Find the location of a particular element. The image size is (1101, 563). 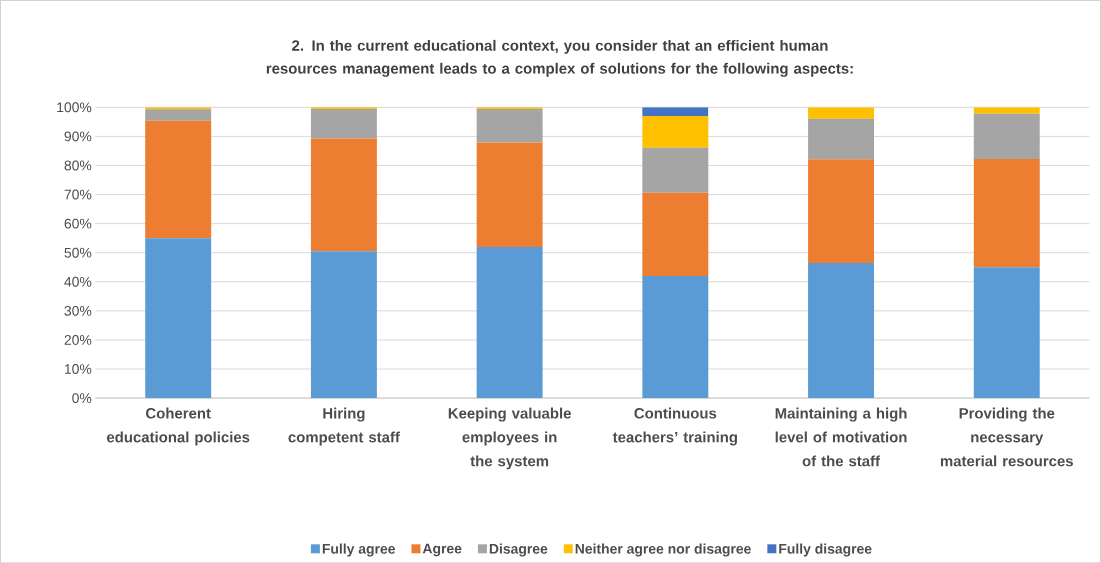

x-tick-label: Maintaining a high level of motivation of the staff is located at coordinates (841, 437).